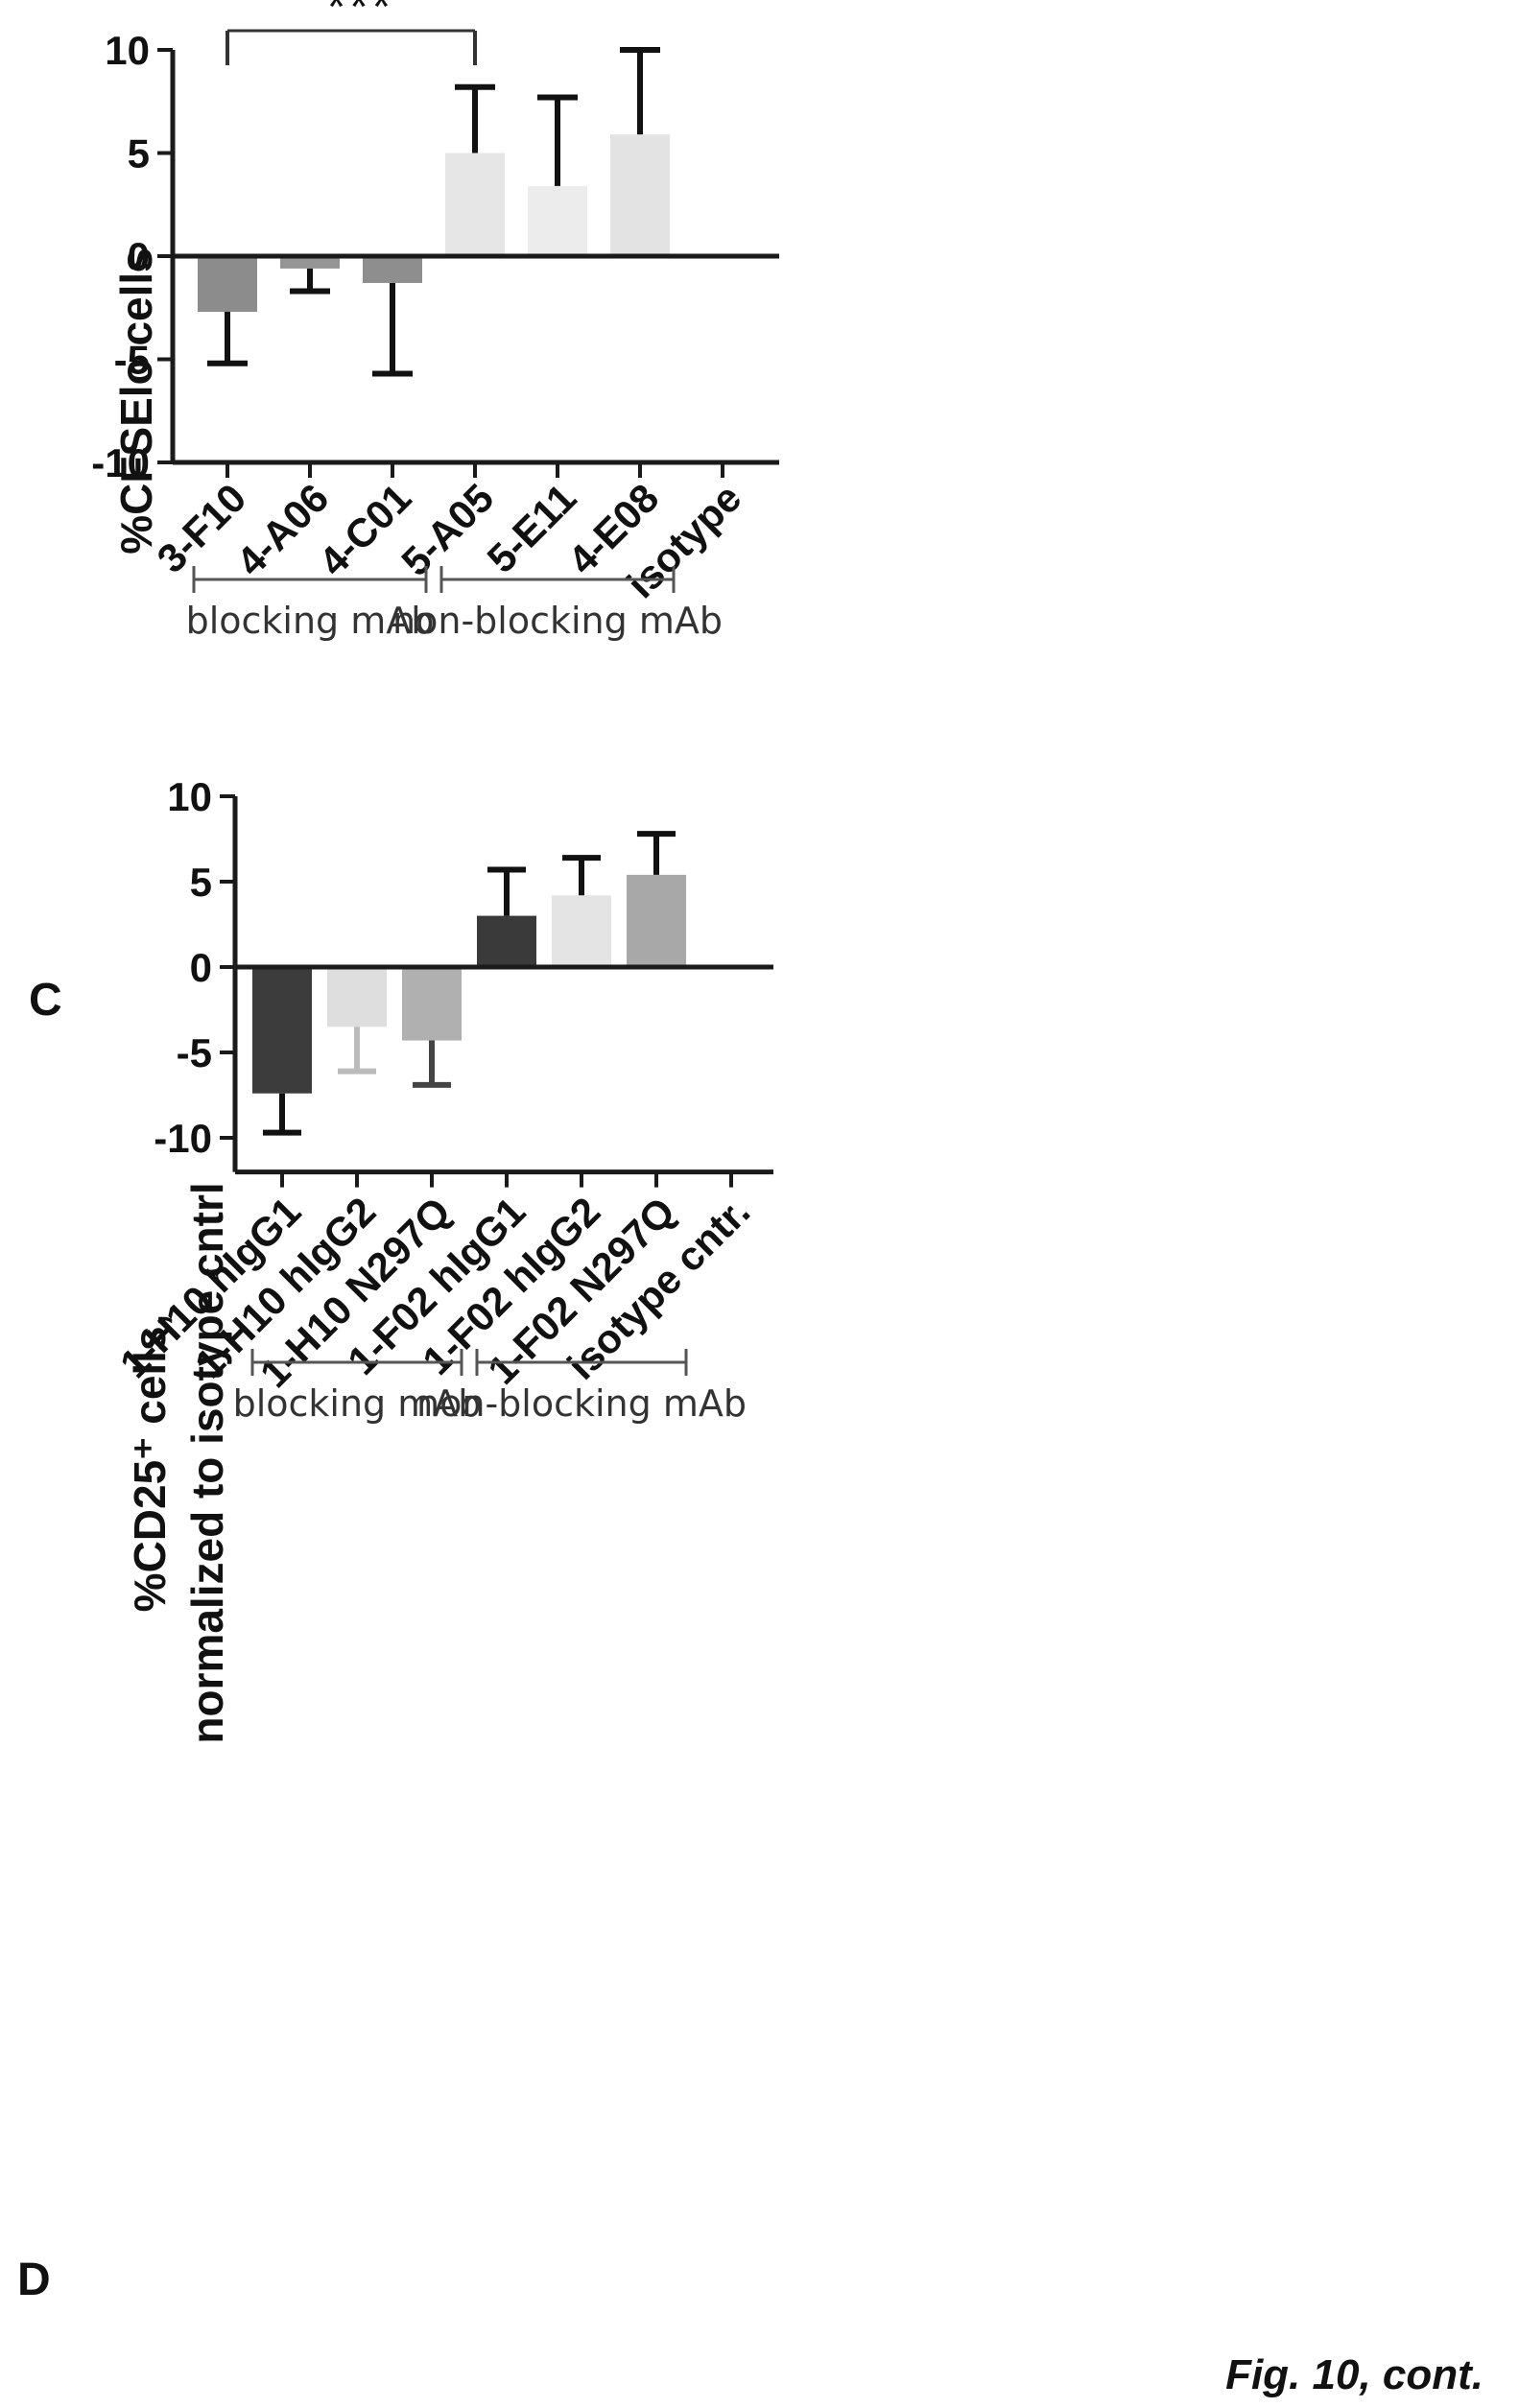 This screenshot has height=2408, width=1519. What do you see at coordinates (127, 50) in the screenshot?
I see `panel-c-y-tick-label-0: 10` at bounding box center [127, 50].